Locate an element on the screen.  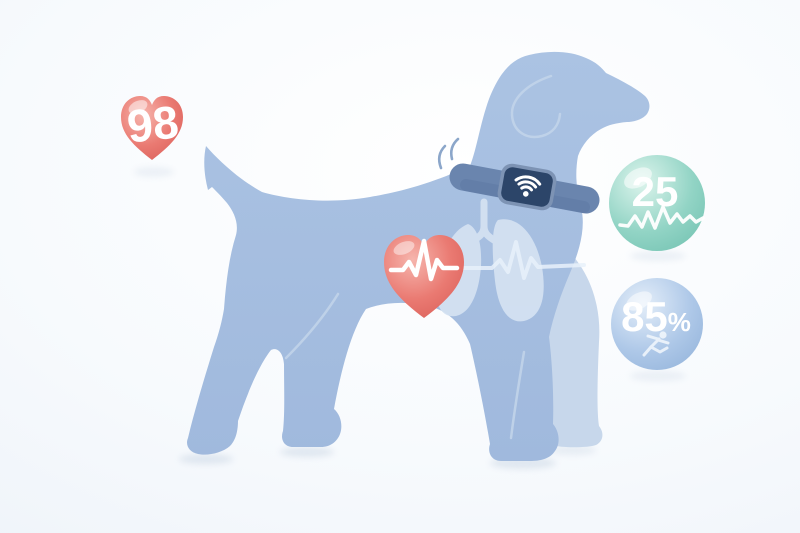
runner-icon is located at coordinates (656, 344).